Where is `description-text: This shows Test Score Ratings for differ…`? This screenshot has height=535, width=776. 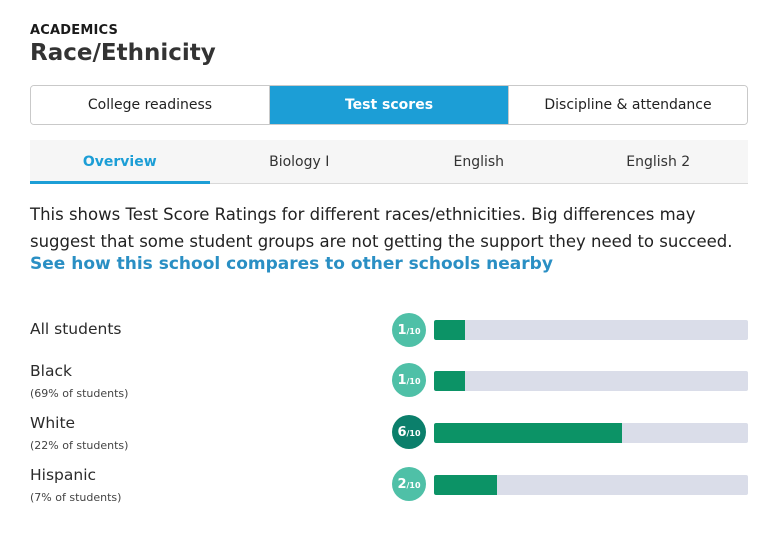
description-text: This shows Test Score Ratings for differ… is located at coordinates (381, 228).